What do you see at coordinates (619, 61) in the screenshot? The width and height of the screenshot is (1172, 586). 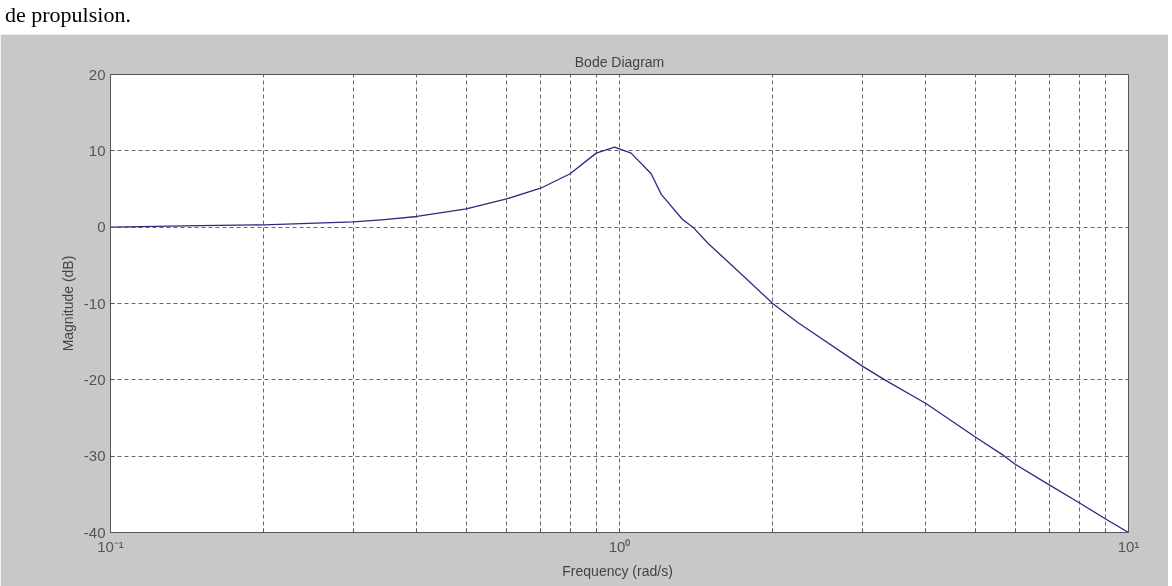 I see `chart-title: Bode Diagram` at bounding box center [619, 61].